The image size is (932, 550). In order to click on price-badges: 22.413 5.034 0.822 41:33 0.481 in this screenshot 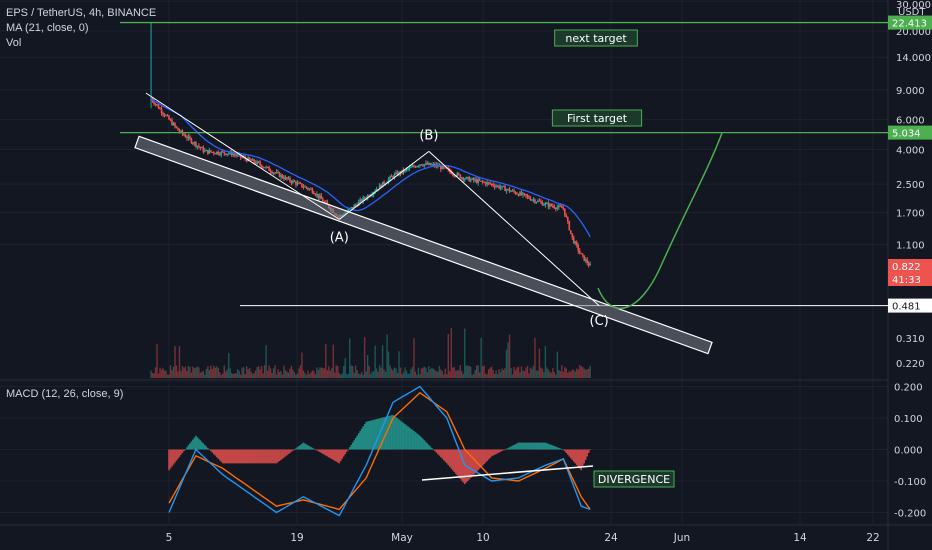, I will do `click(910, 164)`.